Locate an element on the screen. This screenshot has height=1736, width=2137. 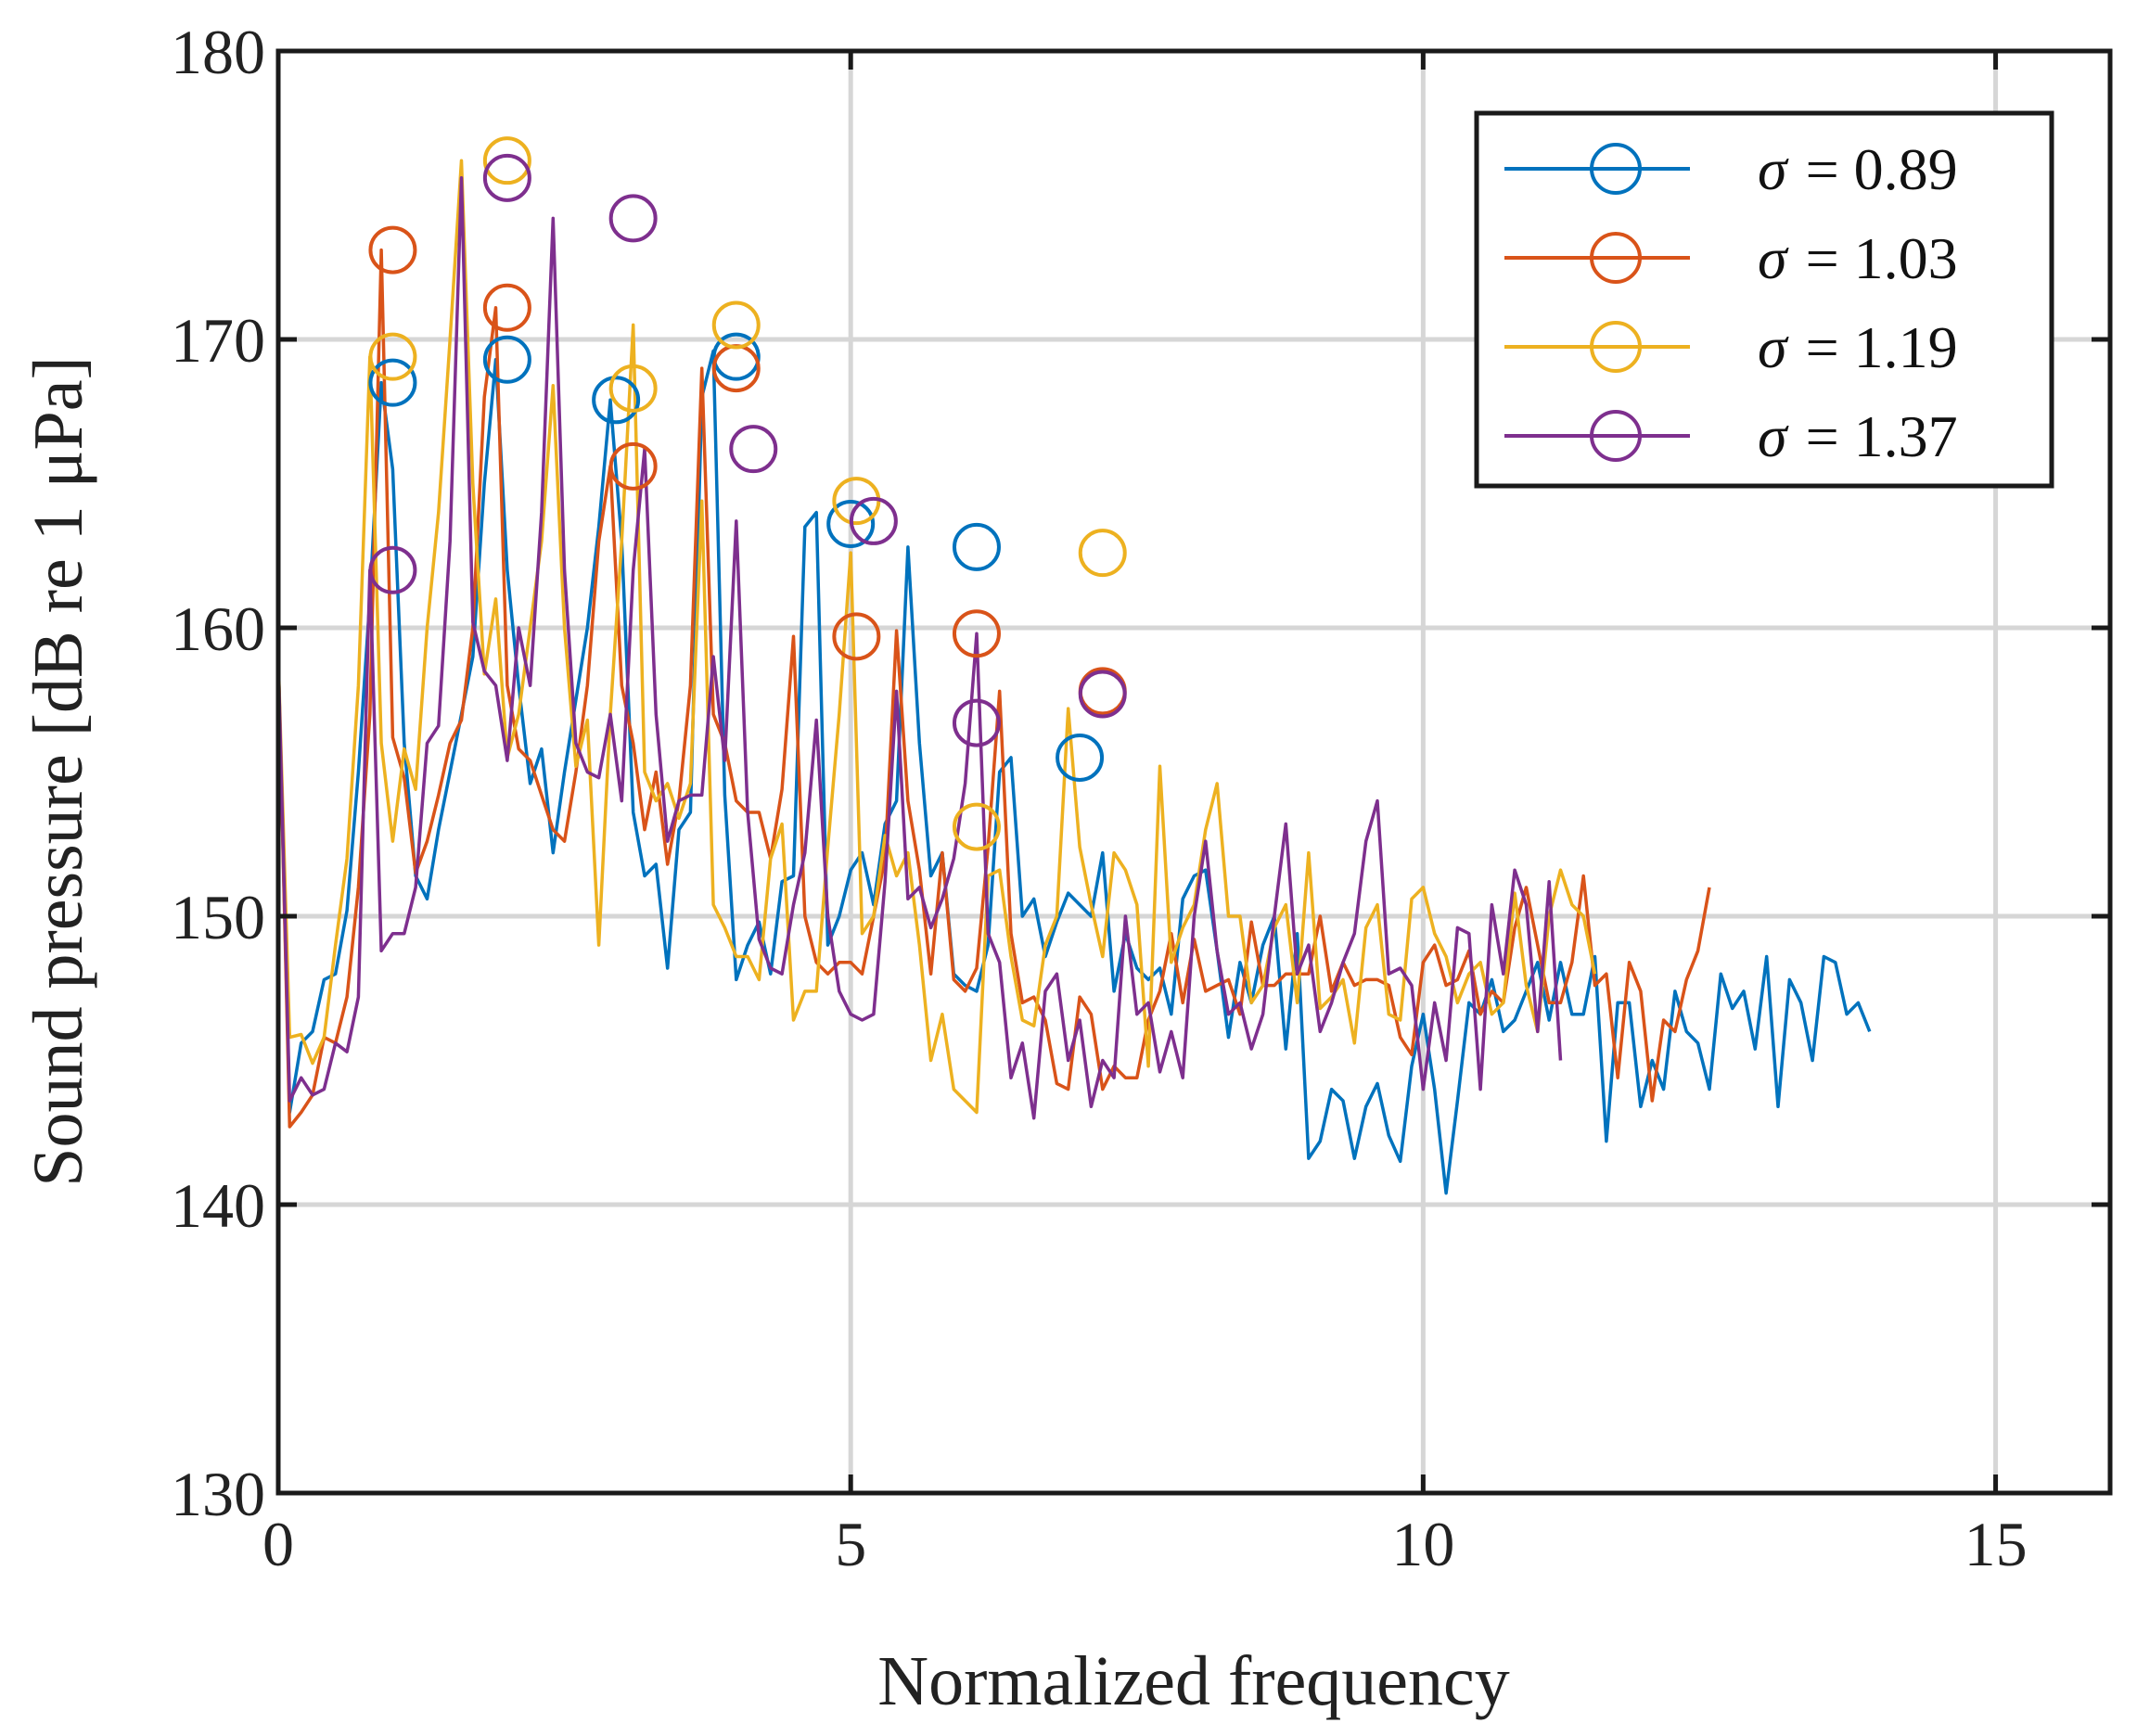
y-axis-title: Sound pressure [dB re 1 μPa] is located at coordinates (58, 771).